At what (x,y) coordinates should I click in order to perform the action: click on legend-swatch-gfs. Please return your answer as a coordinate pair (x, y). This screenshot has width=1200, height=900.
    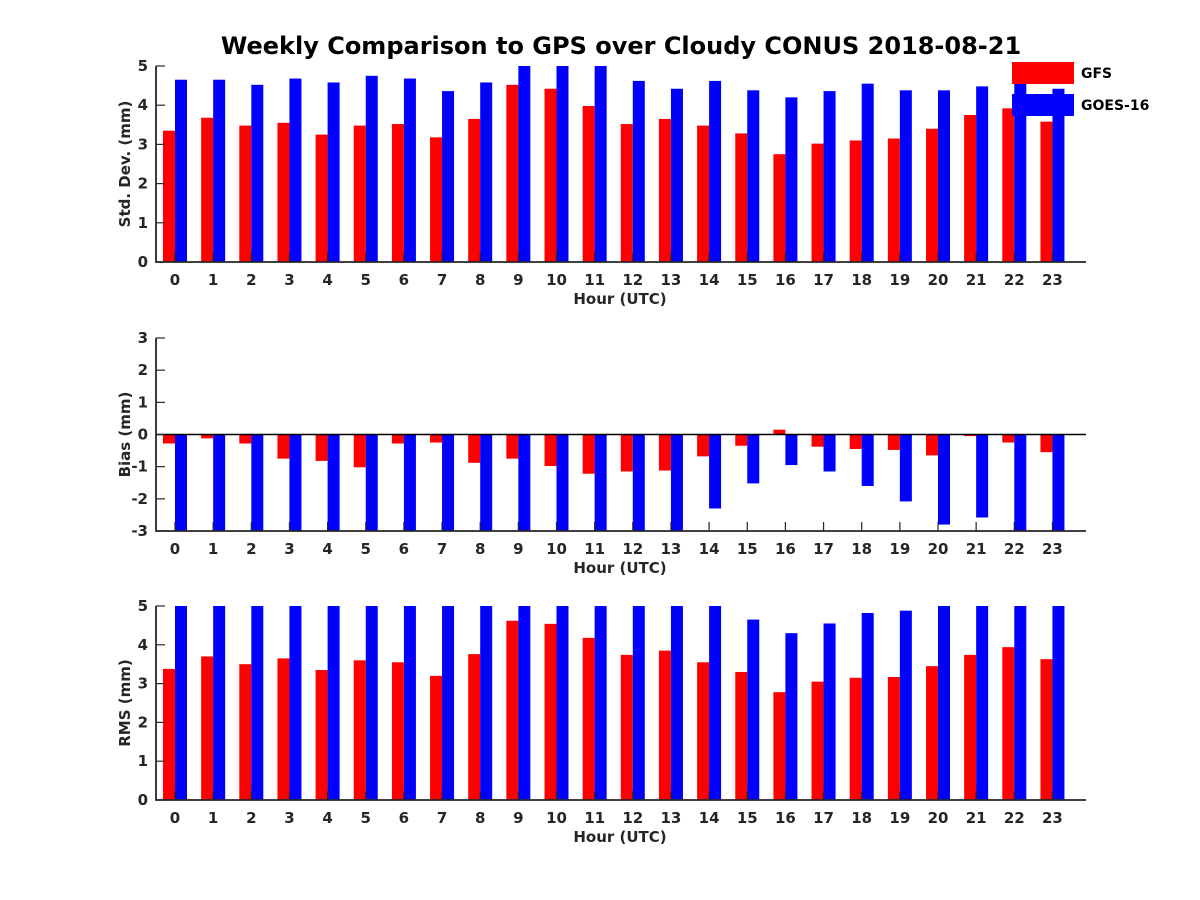
    Looking at the image, I should click on (1043, 73).